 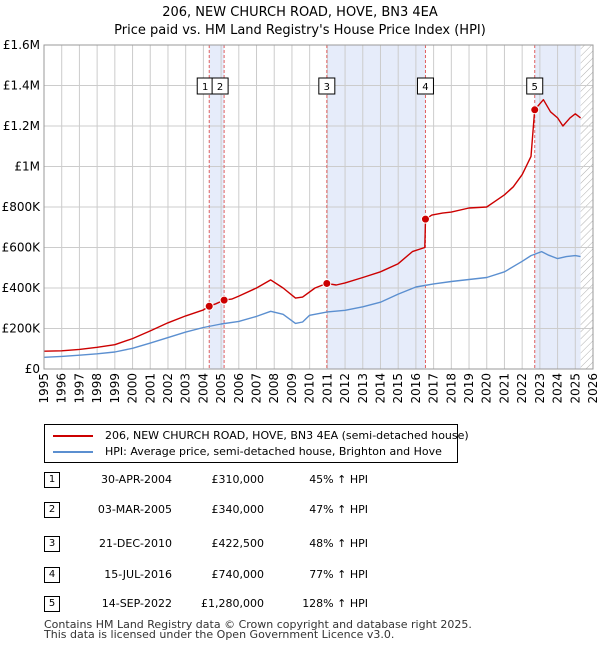 What do you see at coordinates (469, 388) in the screenshot?
I see `x-tick-label: 2019` at bounding box center [469, 388].